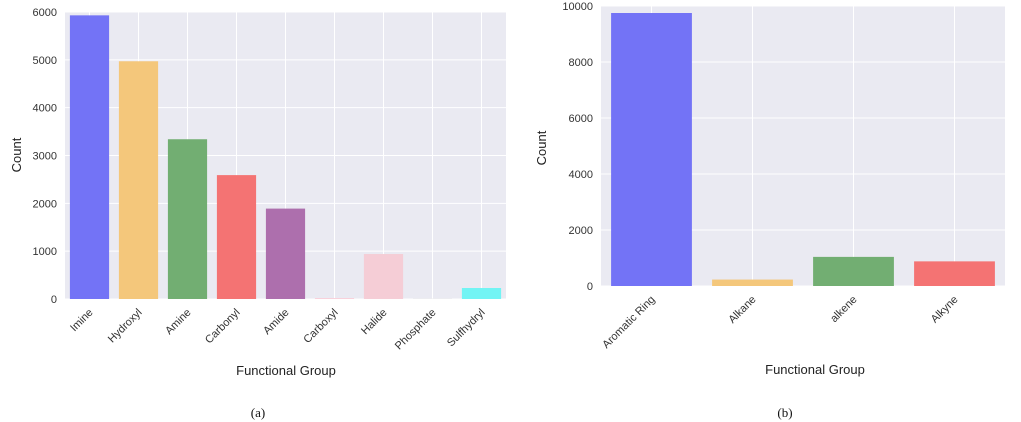 The image size is (1021, 422). What do you see at coordinates (780, 322) in the screenshot?
I see `x-tick-labels-b: Aromatic Ring Alkane alkene Alkyne` at bounding box center [780, 322].